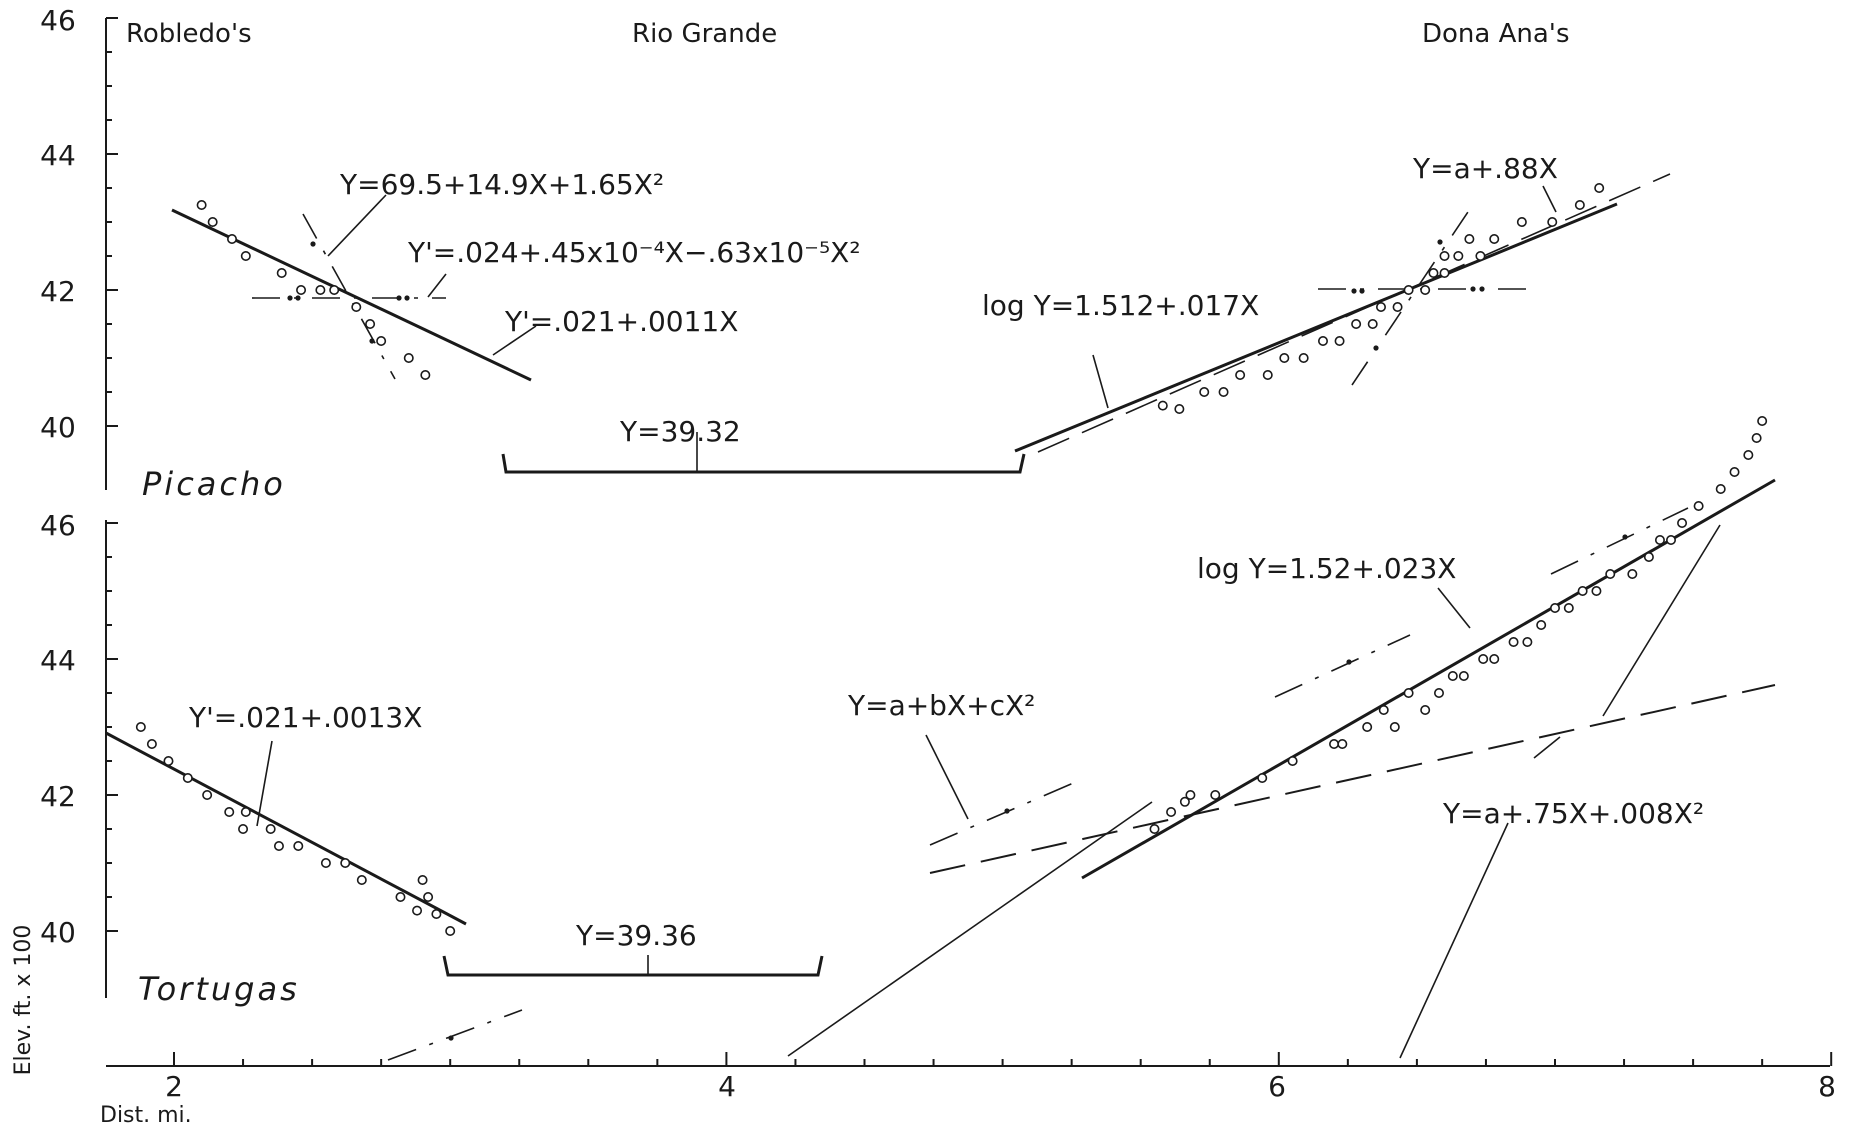  I want to click on bracket-rio-grande-top, so click(763, 463).